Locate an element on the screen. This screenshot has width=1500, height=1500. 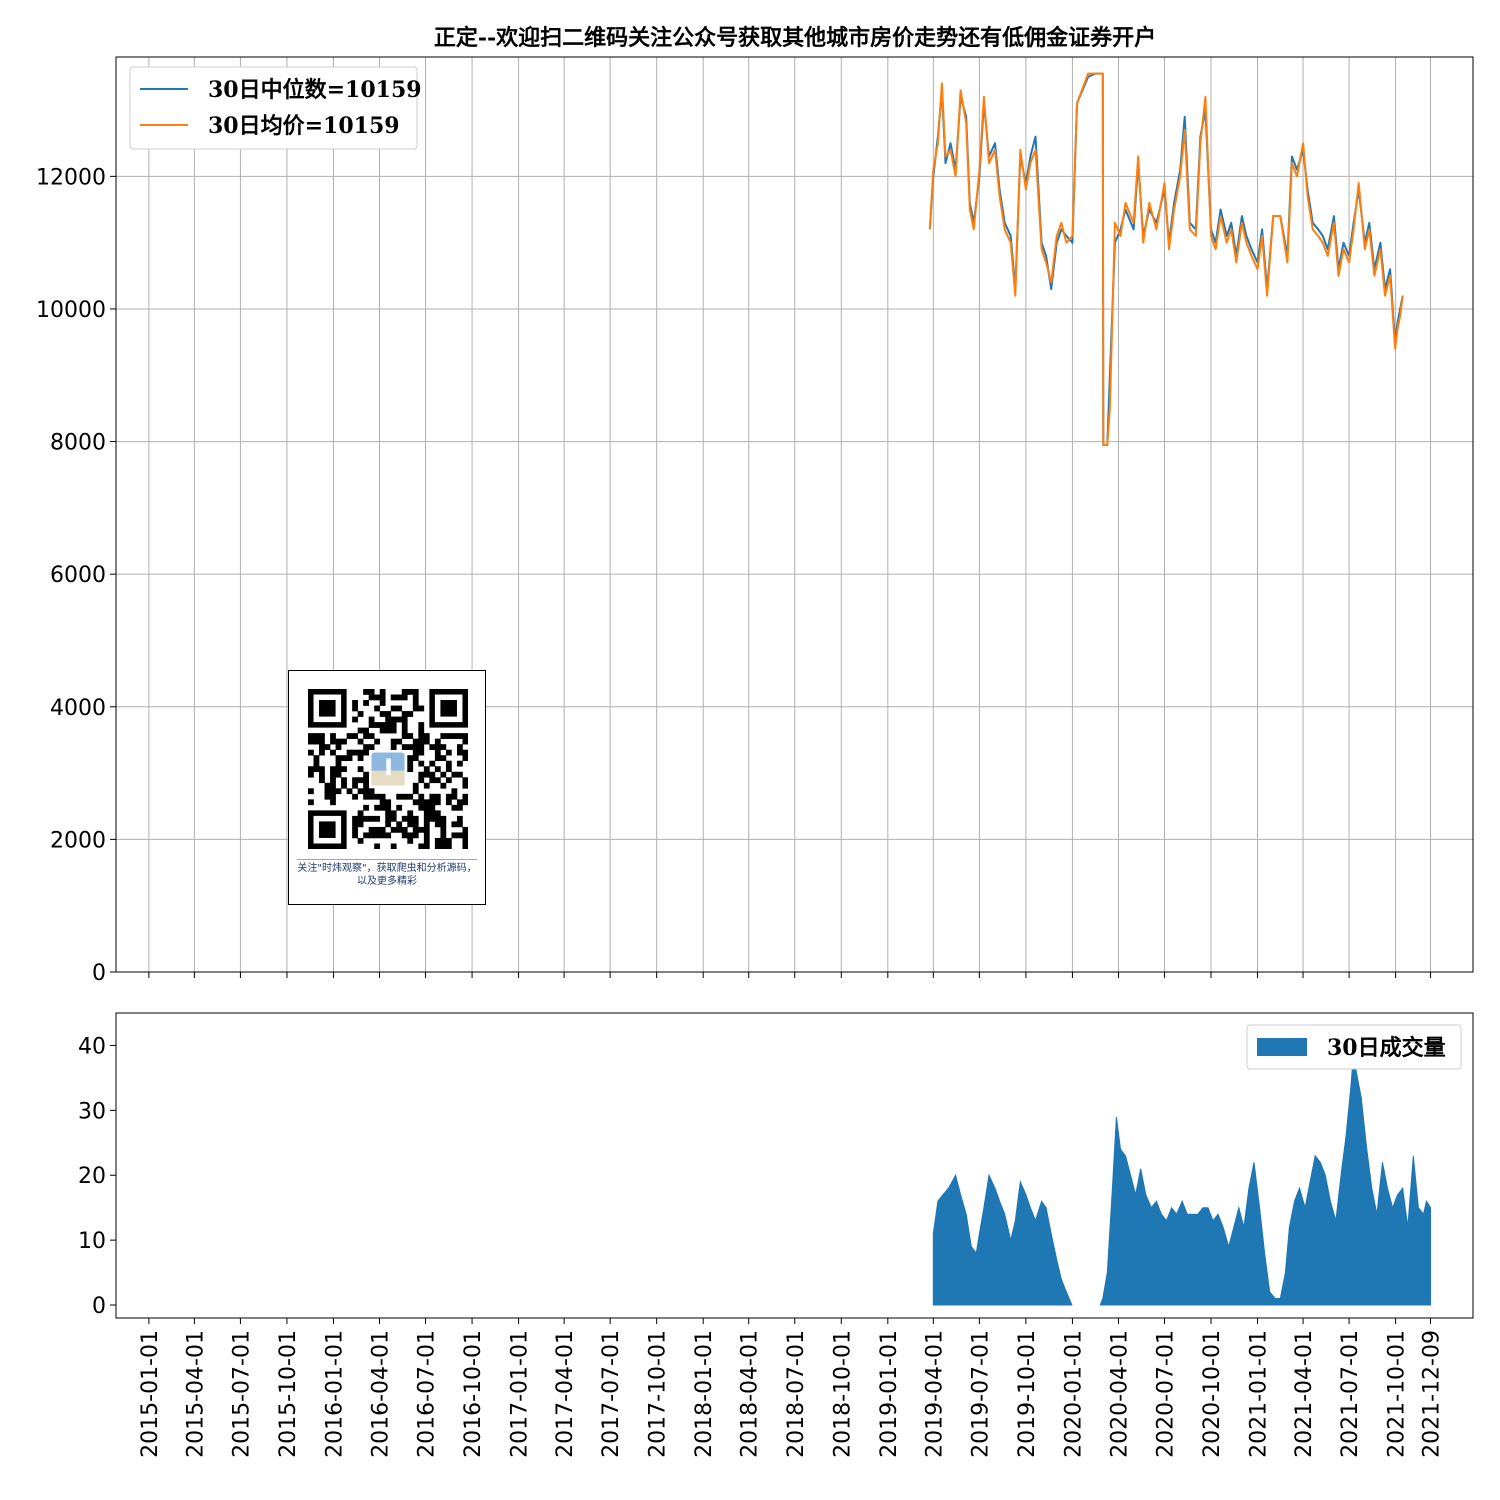
legend-label-median: 30日中位数=10159 is located at coordinates (315, 90).